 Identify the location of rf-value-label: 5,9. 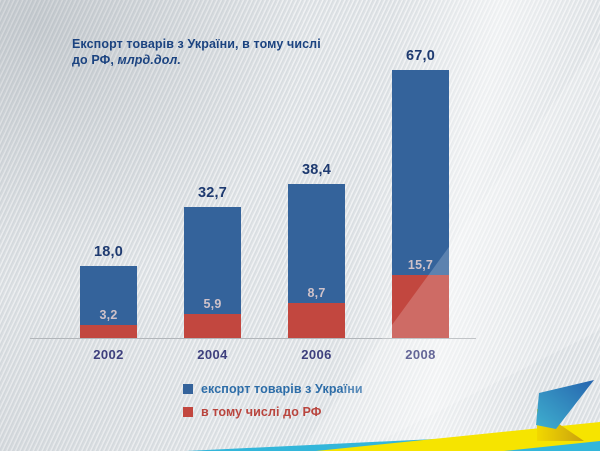
(212, 304).